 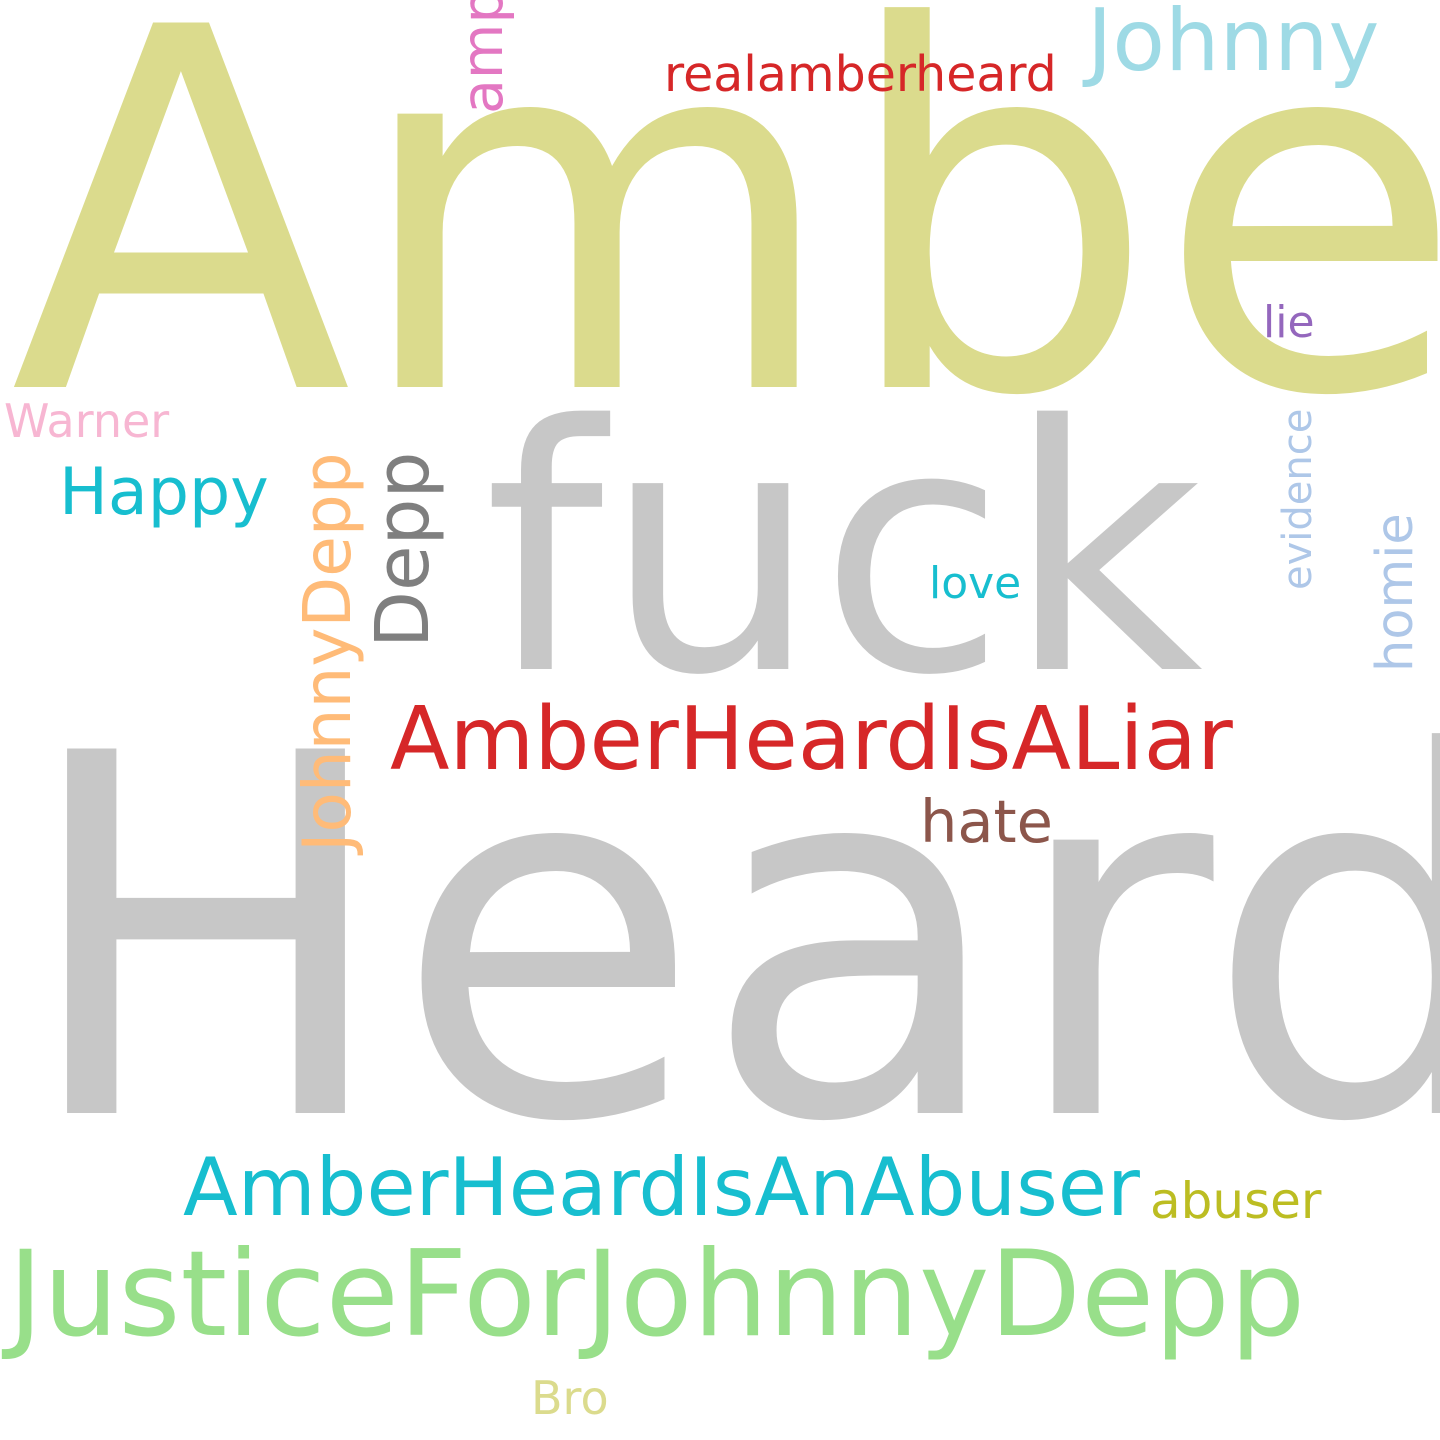 What do you see at coordinates (860, 74) in the screenshot?
I see `word-realamberheard: realamberheard` at bounding box center [860, 74].